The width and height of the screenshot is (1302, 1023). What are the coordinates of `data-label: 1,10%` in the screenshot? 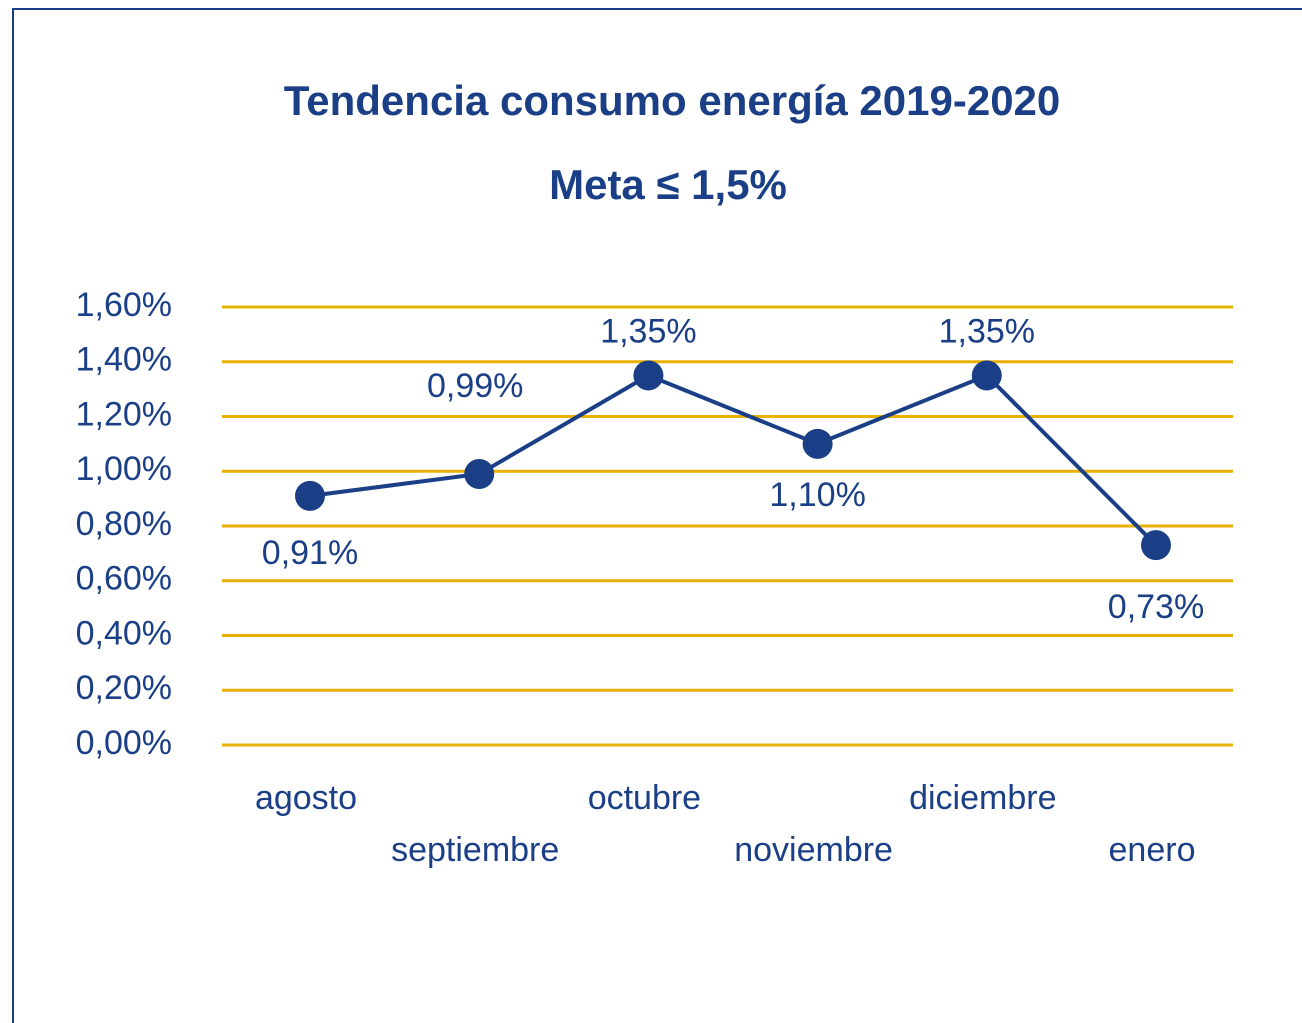 It's located at (817, 495).